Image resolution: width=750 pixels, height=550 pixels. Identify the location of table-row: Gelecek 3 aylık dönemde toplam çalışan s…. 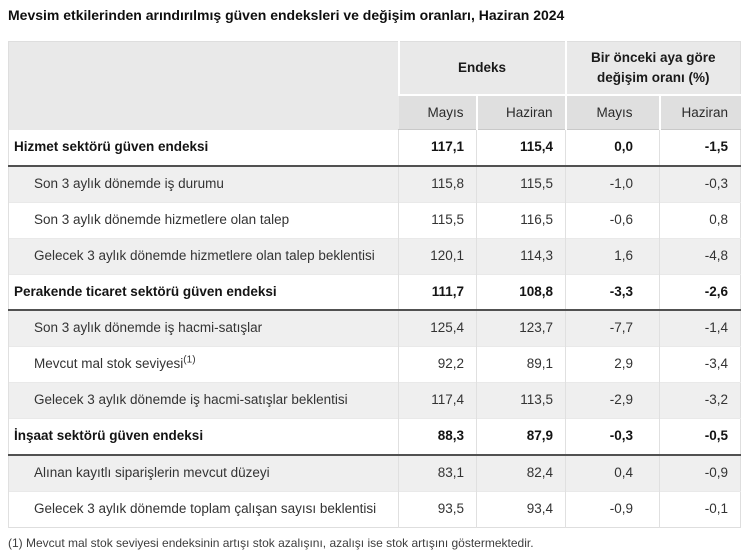
(374, 509).